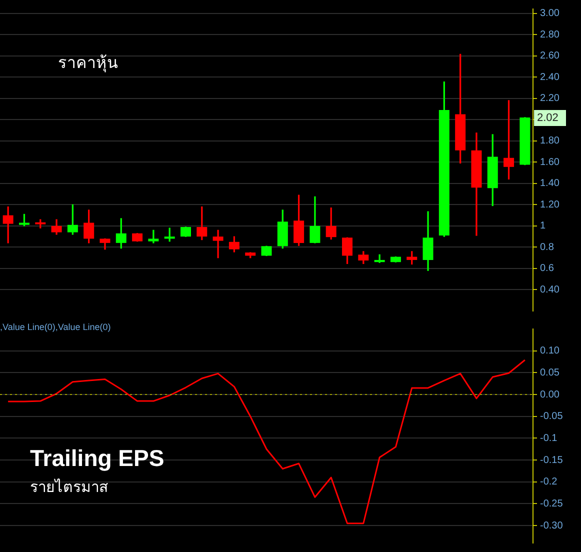 This screenshot has height=552, width=581. I want to click on y-tick-label: 0.6, so click(547, 268).